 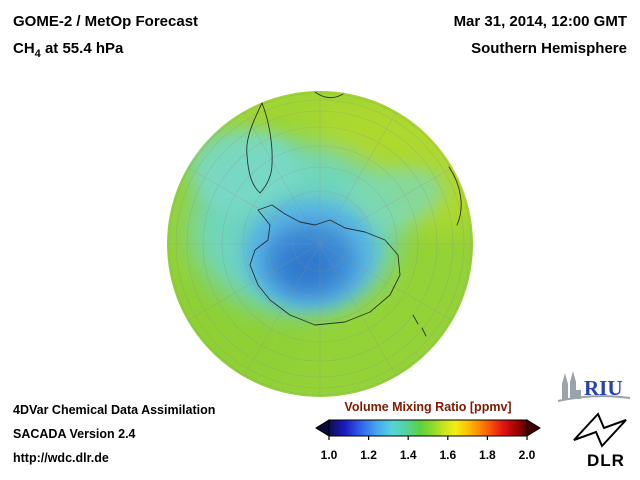 What do you see at coordinates (448, 455) in the screenshot?
I see `tick-label: 1.6` at bounding box center [448, 455].